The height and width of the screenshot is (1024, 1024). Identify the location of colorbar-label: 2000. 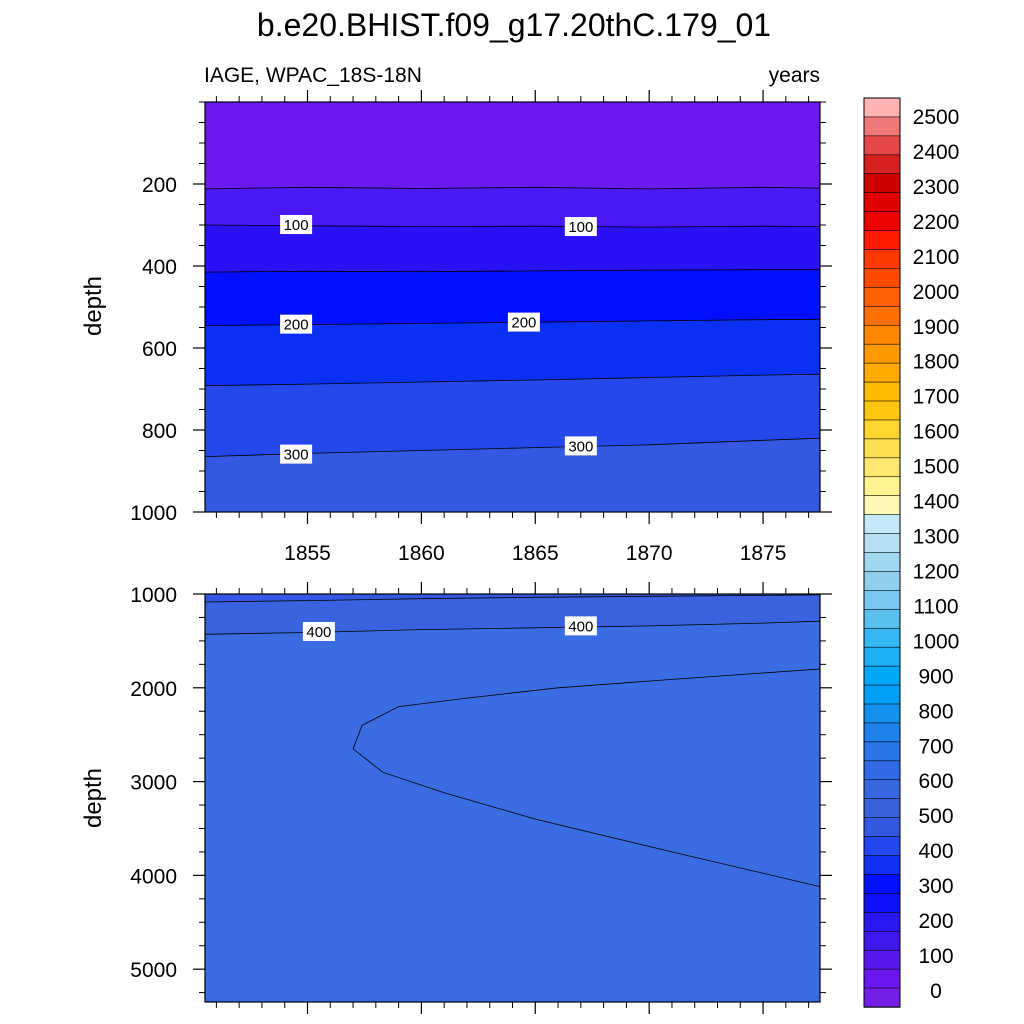
(936, 292).